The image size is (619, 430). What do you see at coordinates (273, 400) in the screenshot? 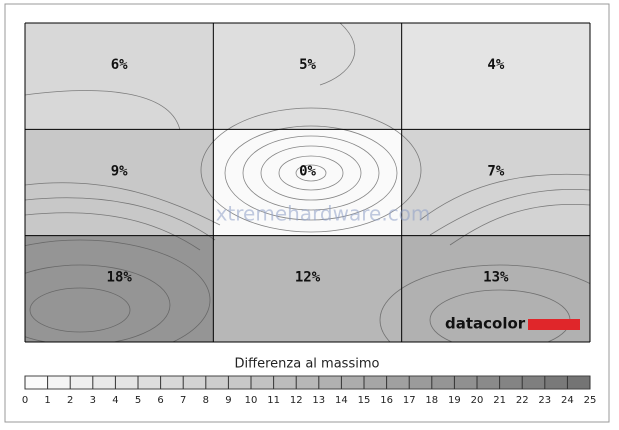
I see `colorbar-tick-label: 11` at bounding box center [273, 400].